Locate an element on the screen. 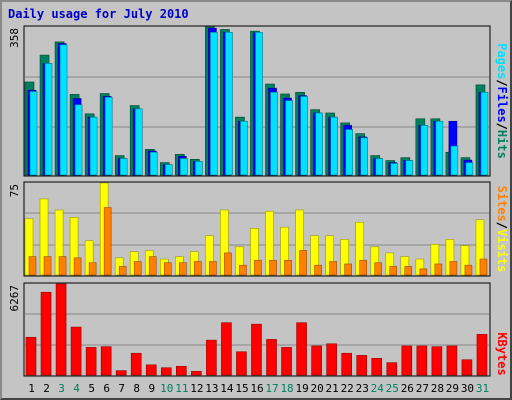  day-label: 16 is located at coordinates (256, 388).